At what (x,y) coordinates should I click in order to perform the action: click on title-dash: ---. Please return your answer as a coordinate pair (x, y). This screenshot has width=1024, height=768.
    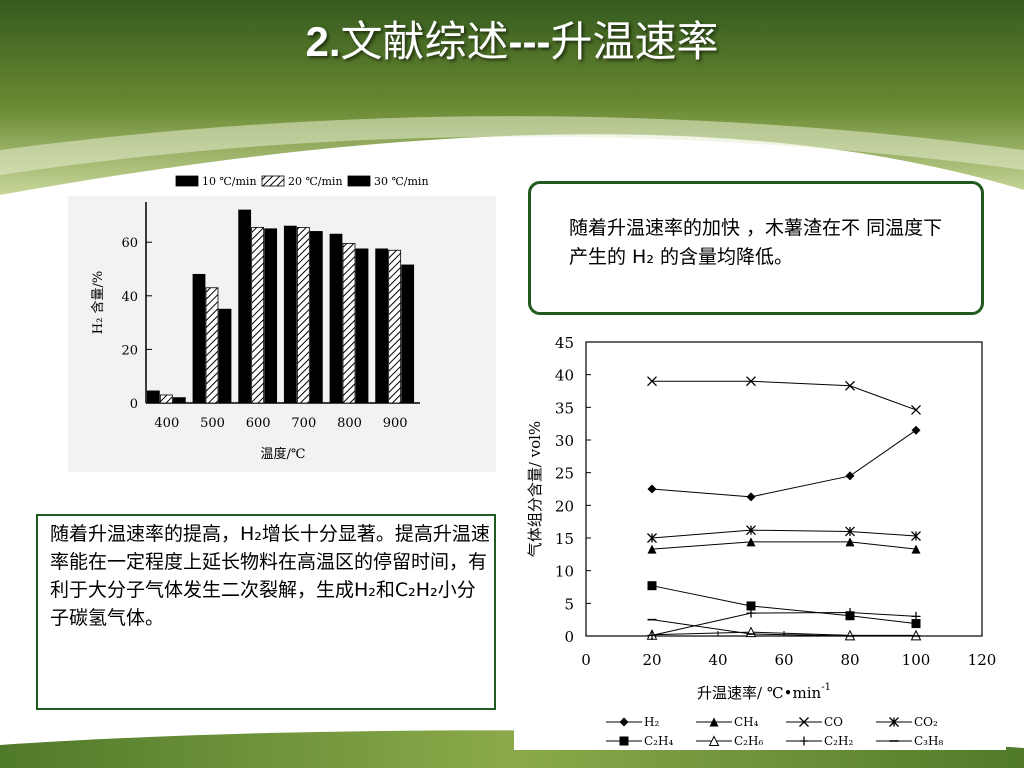
    Looking at the image, I should click on (529, 41).